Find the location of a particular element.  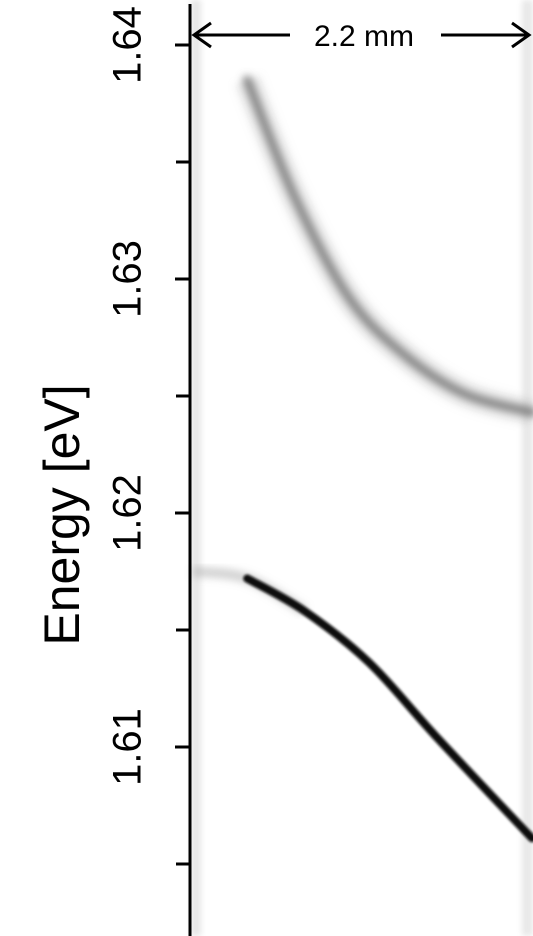

y-tick-label-group: 1.62 is located at coordinates (128, 513).